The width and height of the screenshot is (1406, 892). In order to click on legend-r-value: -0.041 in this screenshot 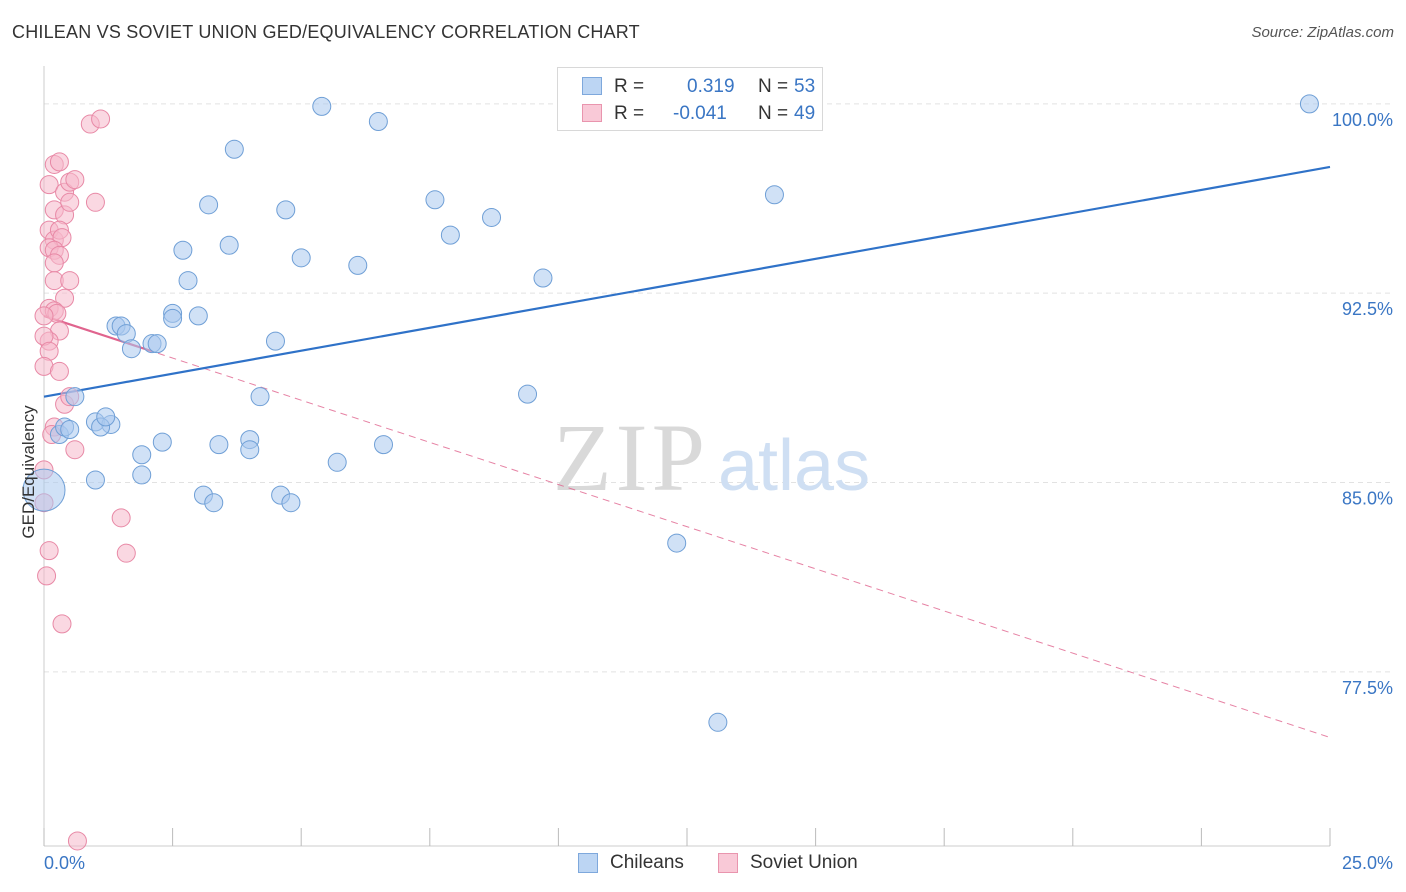, I will do `click(700, 113)`.